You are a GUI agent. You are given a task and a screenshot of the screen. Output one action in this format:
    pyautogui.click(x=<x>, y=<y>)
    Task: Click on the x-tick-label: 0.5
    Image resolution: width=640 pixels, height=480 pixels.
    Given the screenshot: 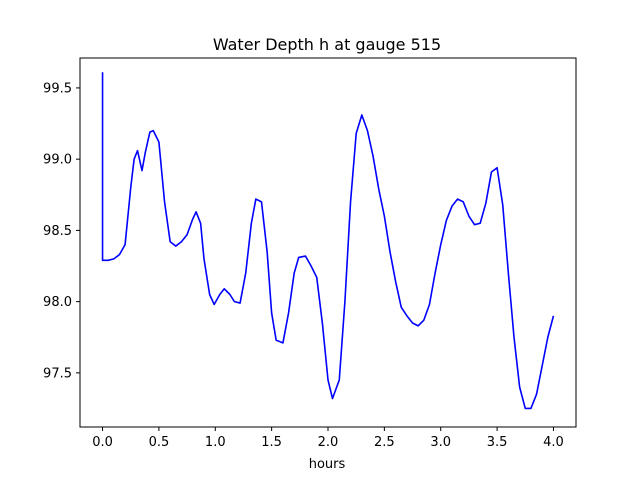 What is the action you would take?
    pyautogui.click(x=159, y=442)
    